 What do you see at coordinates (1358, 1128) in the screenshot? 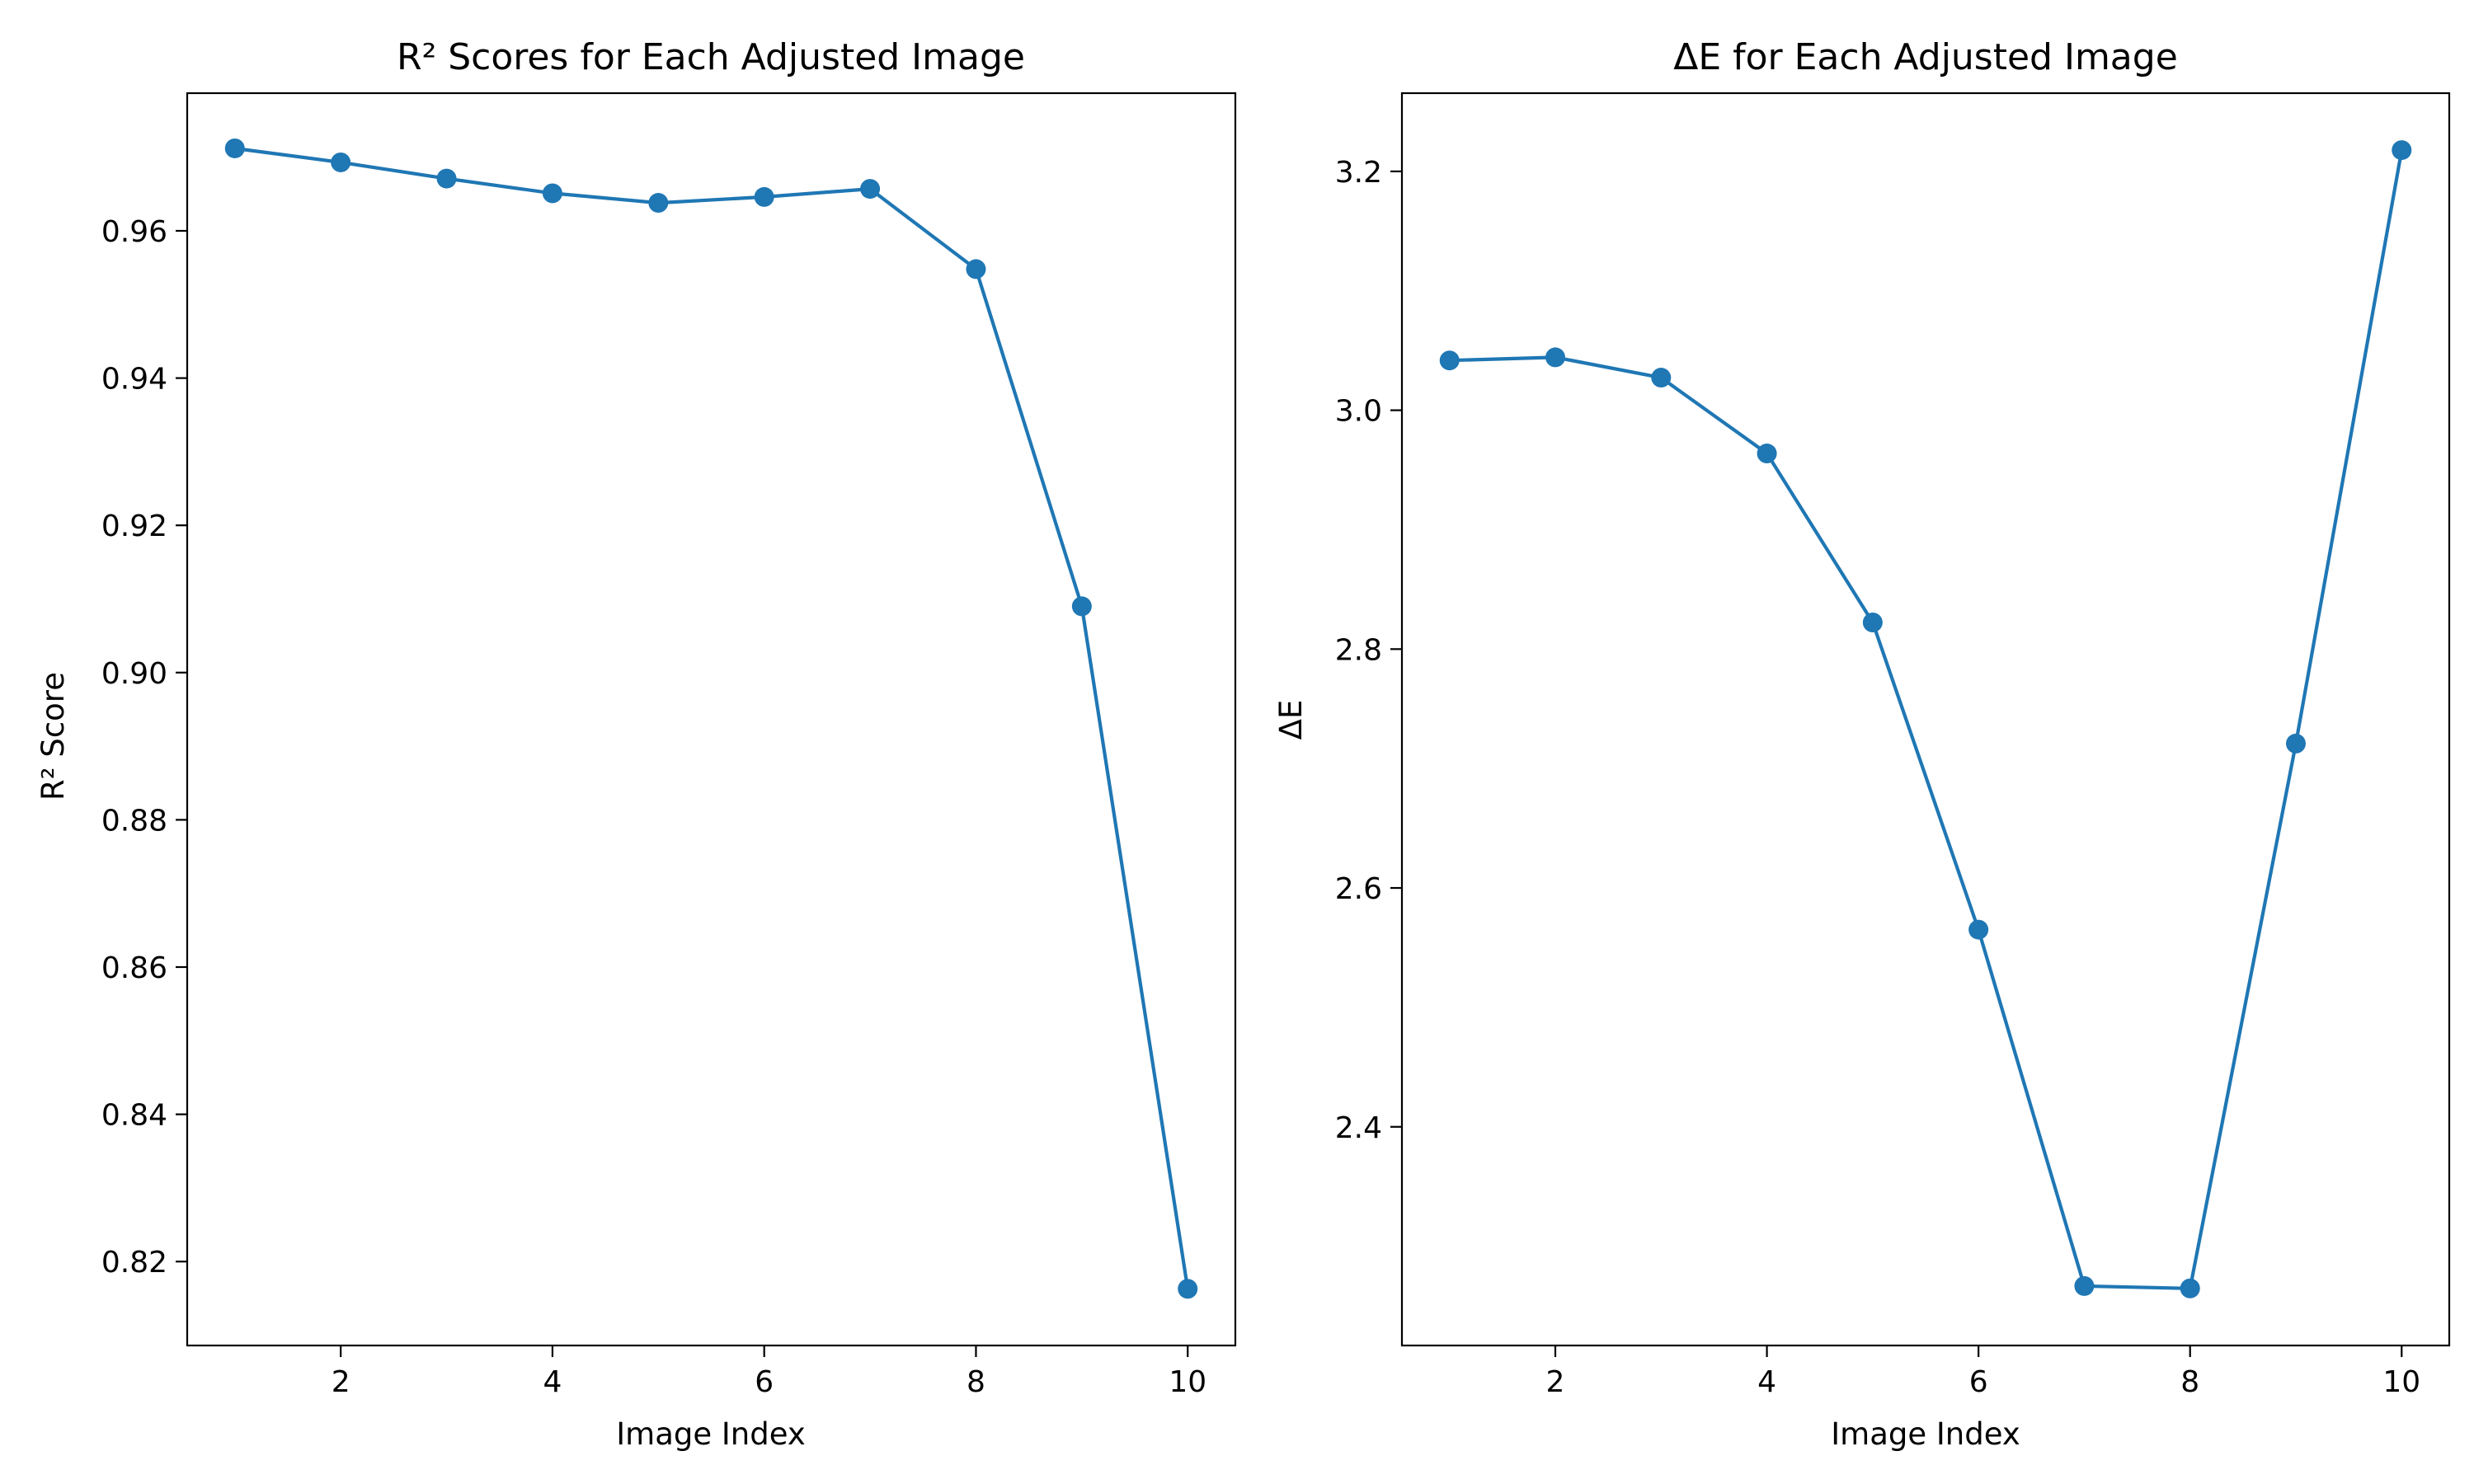
I see `delta-e-y-tick-label: 2.4` at bounding box center [1358, 1128].